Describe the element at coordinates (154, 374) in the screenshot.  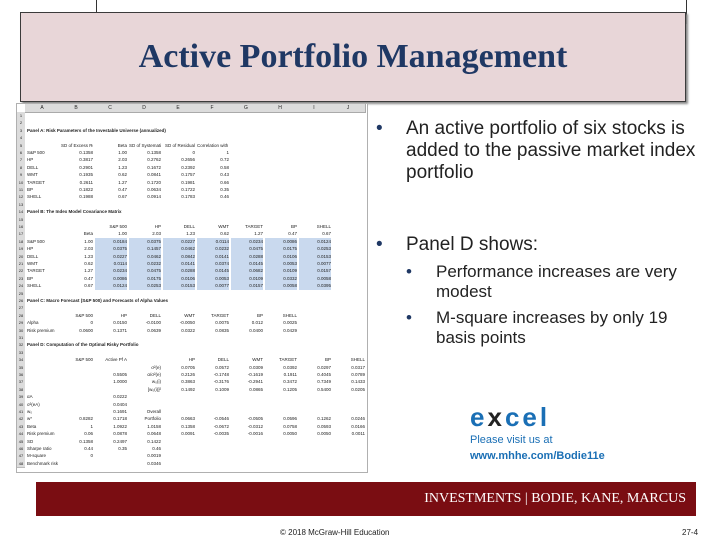
I see `spreadsheet-cell: α/σ²(e)` at that location.